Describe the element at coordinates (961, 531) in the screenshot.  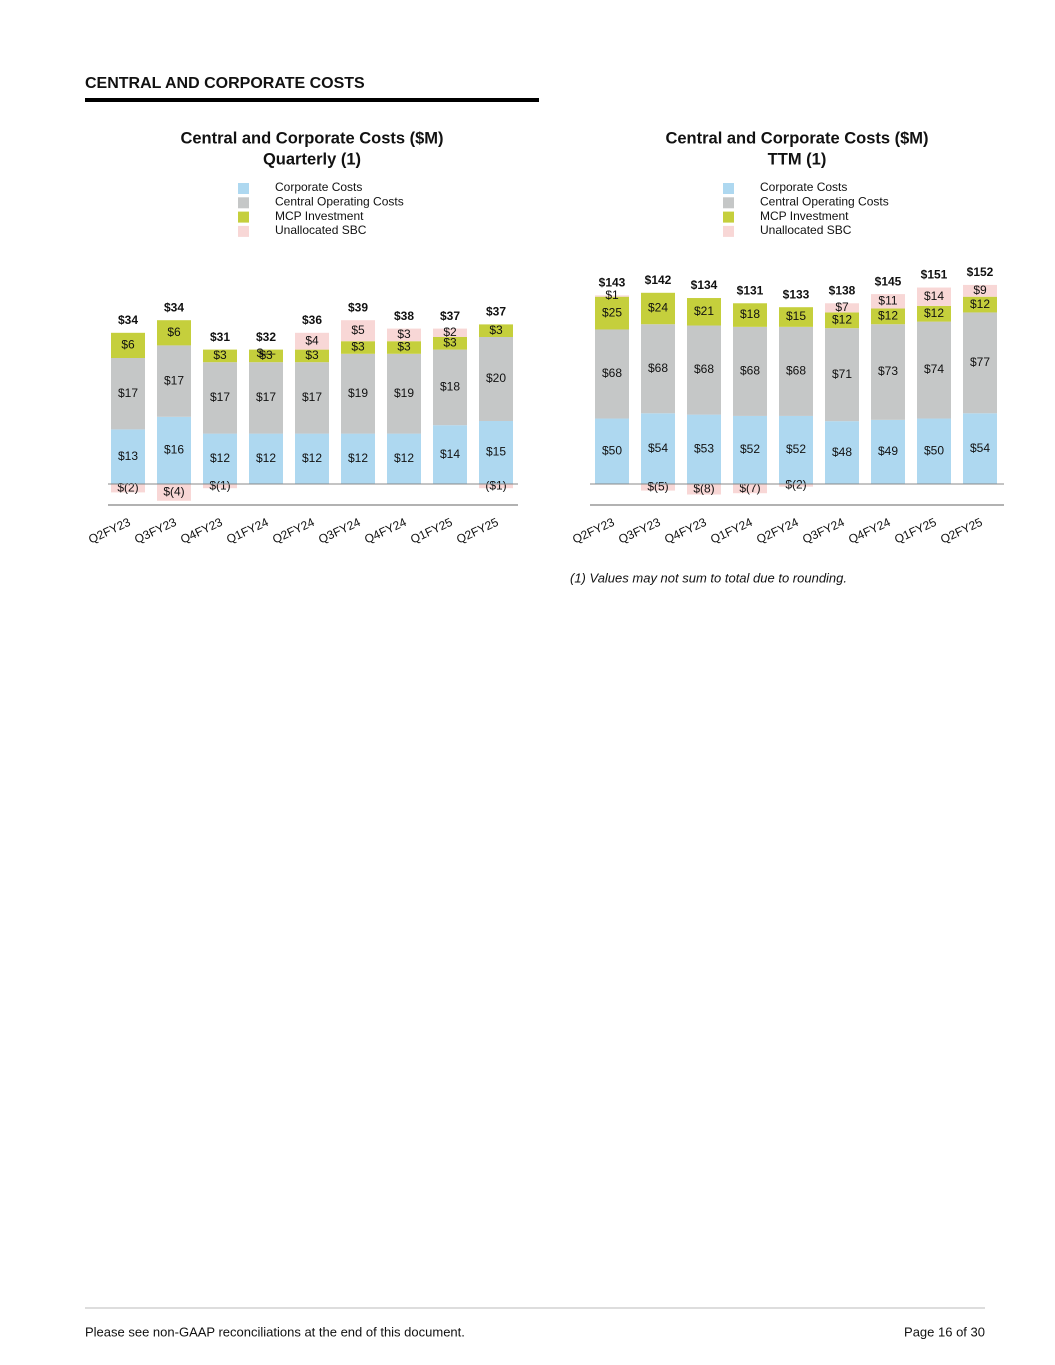
I see `x-tick-label: Q2FY25` at that location.